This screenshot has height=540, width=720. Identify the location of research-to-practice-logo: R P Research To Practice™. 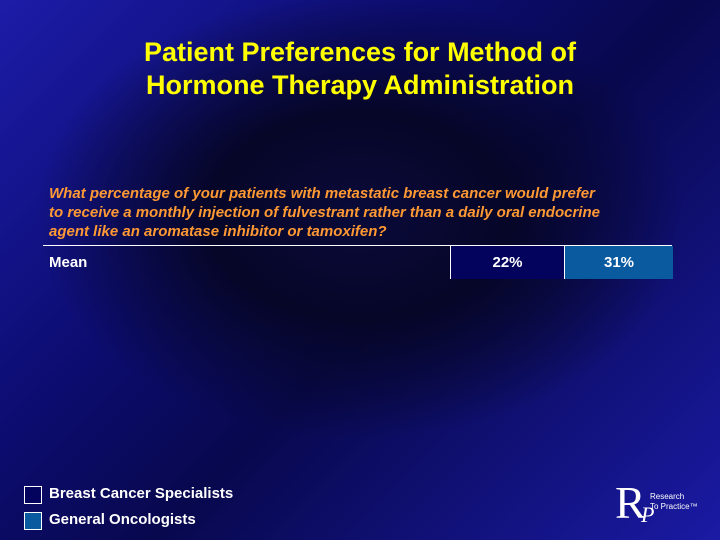
(665, 503).